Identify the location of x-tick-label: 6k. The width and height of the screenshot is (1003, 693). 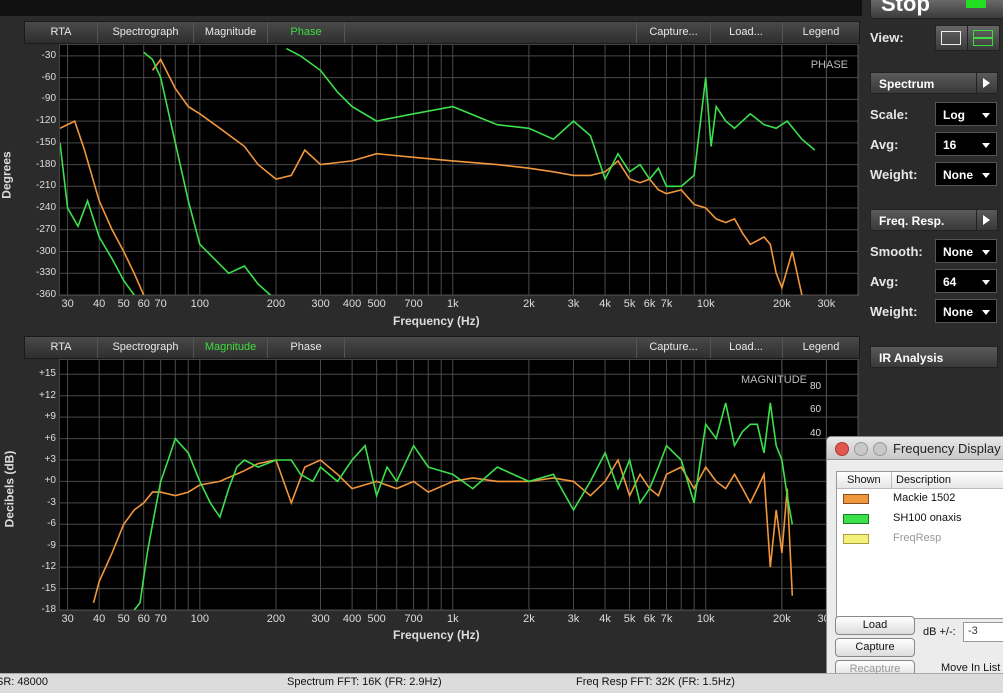
(649, 304).